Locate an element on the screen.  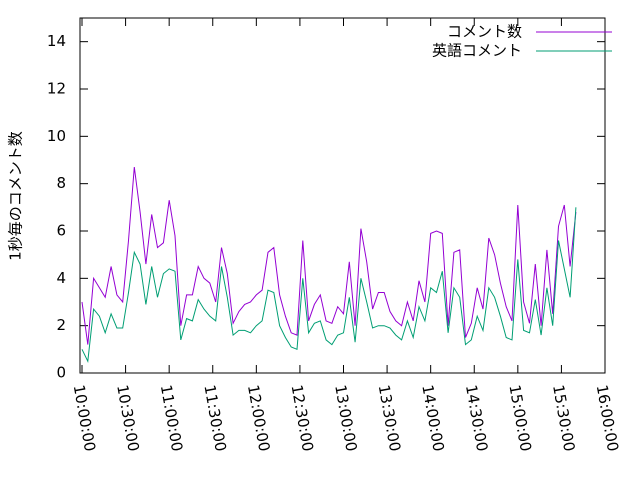
x-tick-label: 15:00:00 is located at coordinates (519, 417).